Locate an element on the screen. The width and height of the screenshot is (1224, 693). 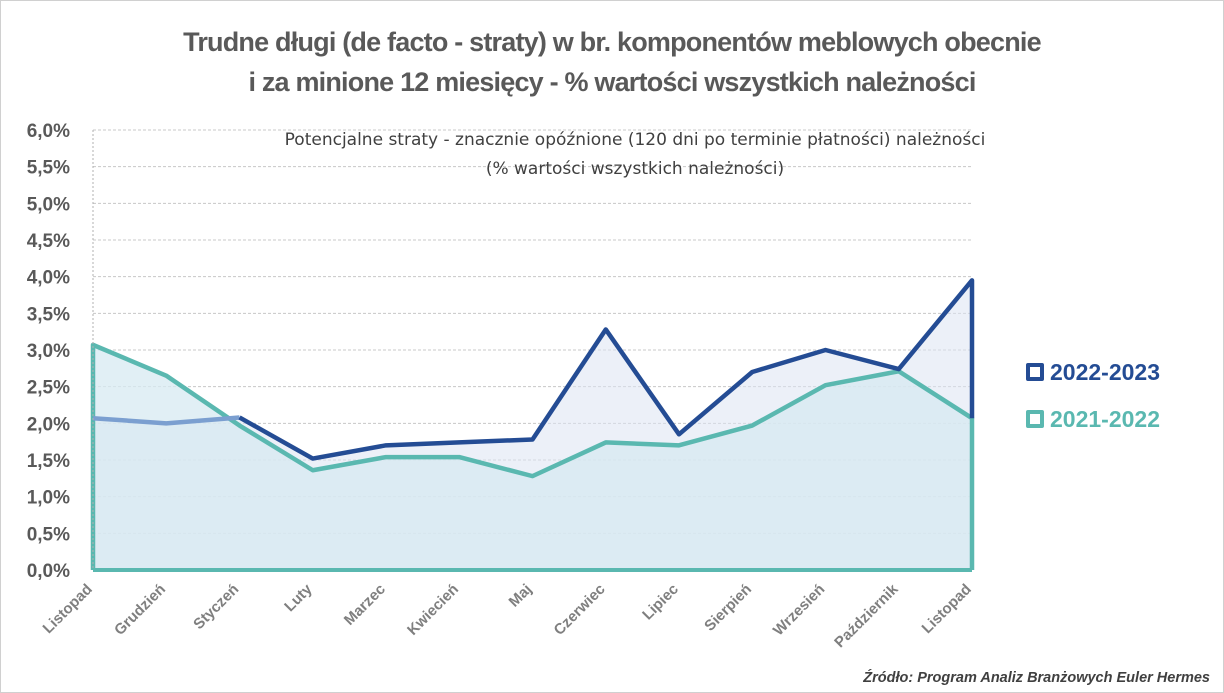
series-line-2022-2023-early is located at coordinates (166, 420).